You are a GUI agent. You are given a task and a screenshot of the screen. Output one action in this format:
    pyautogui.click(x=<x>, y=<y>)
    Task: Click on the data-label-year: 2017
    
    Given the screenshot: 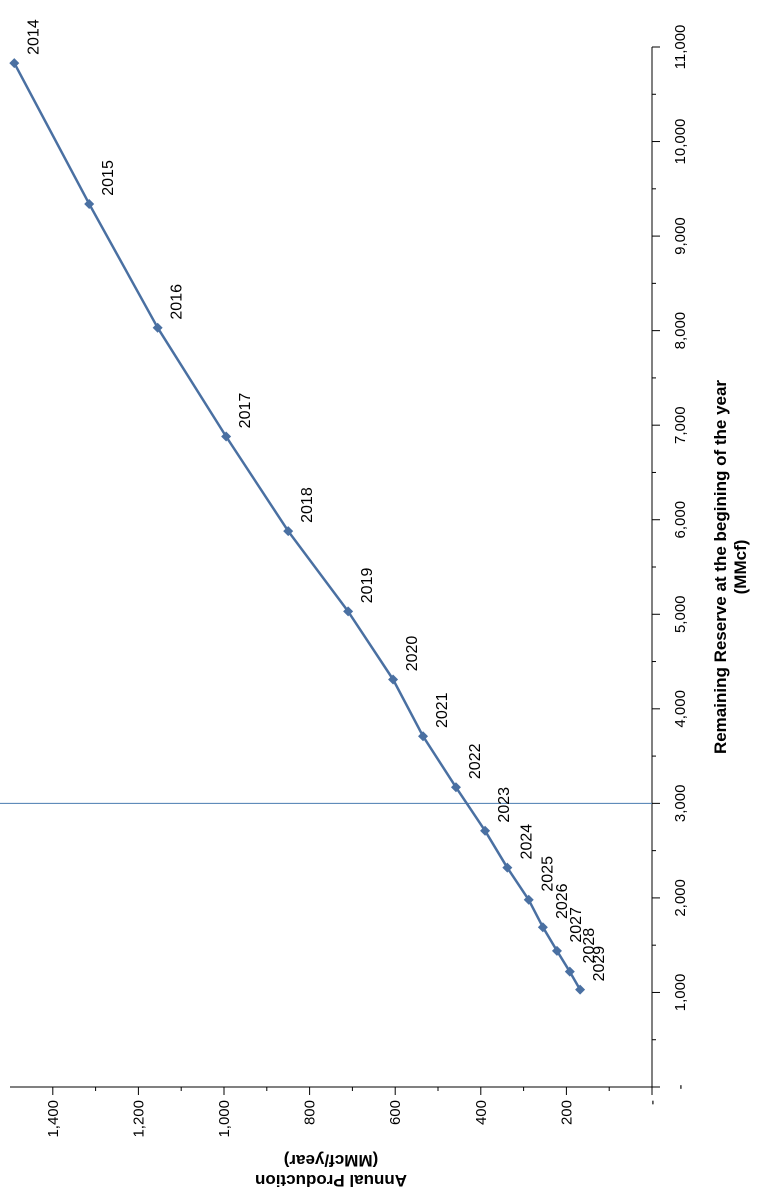 What is the action you would take?
    pyautogui.click(x=245, y=411)
    